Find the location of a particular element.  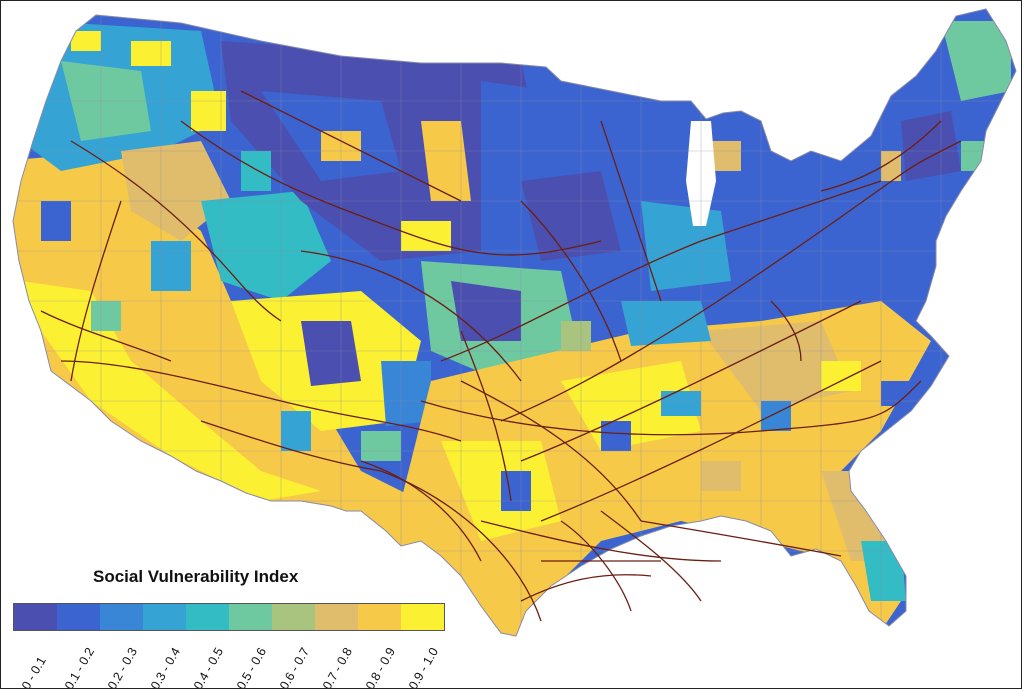

legend-color-bar is located at coordinates (229, 617).